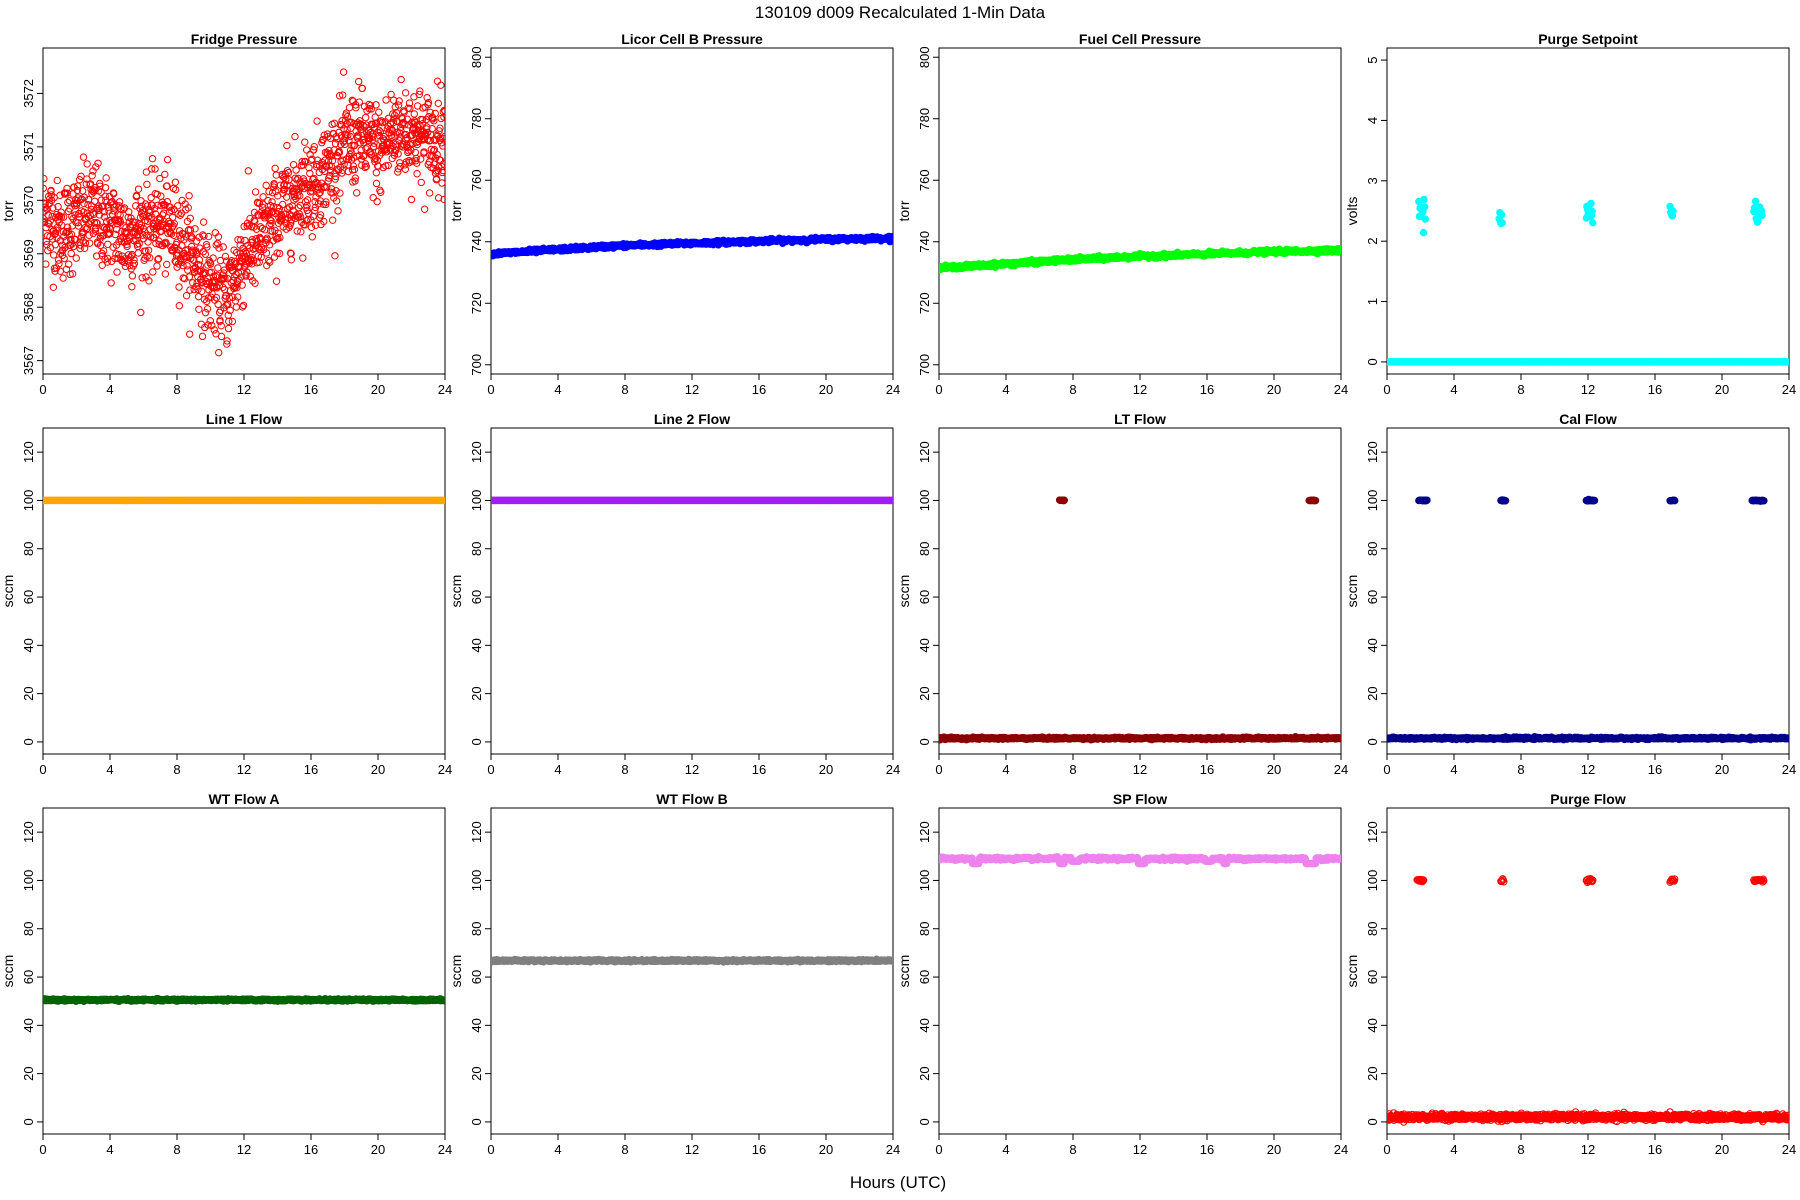 This screenshot has width=1800, height=1200. Describe the element at coordinates (692, 246) in the screenshot. I see `series-licor-cell-b-pressure` at that location.